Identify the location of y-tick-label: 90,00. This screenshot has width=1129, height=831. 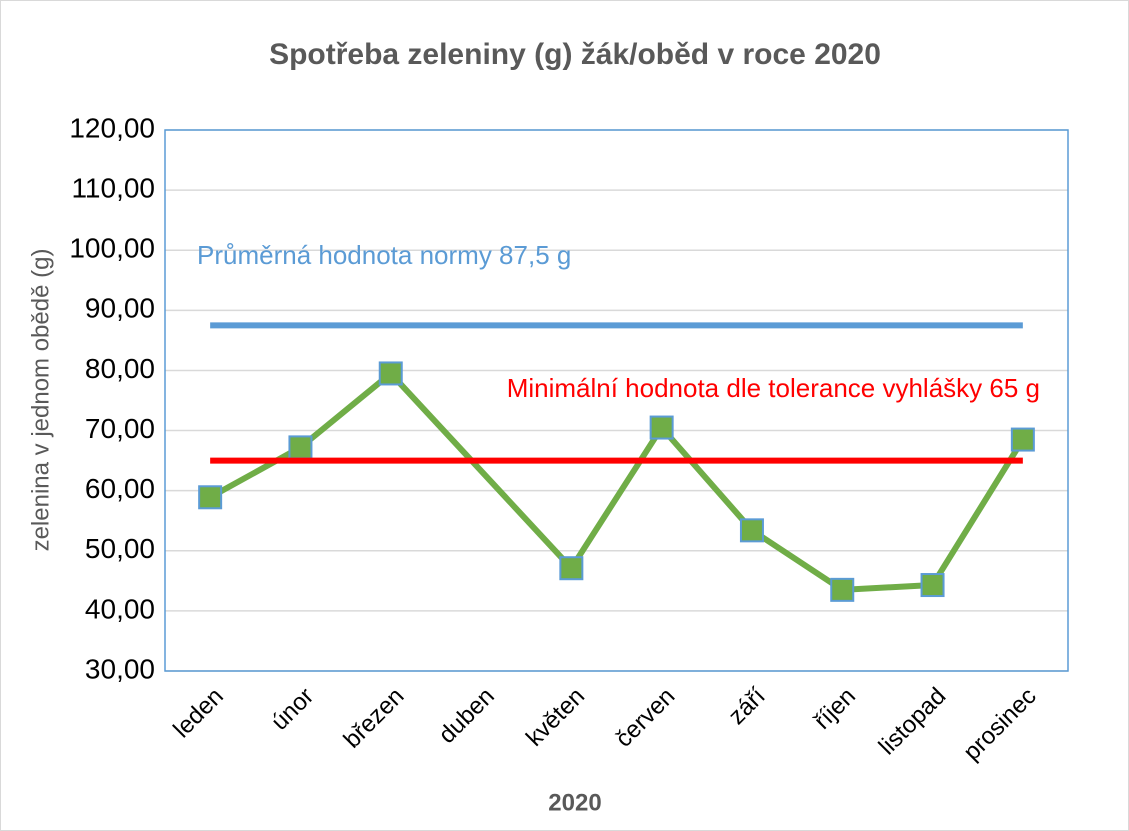
(120, 308).